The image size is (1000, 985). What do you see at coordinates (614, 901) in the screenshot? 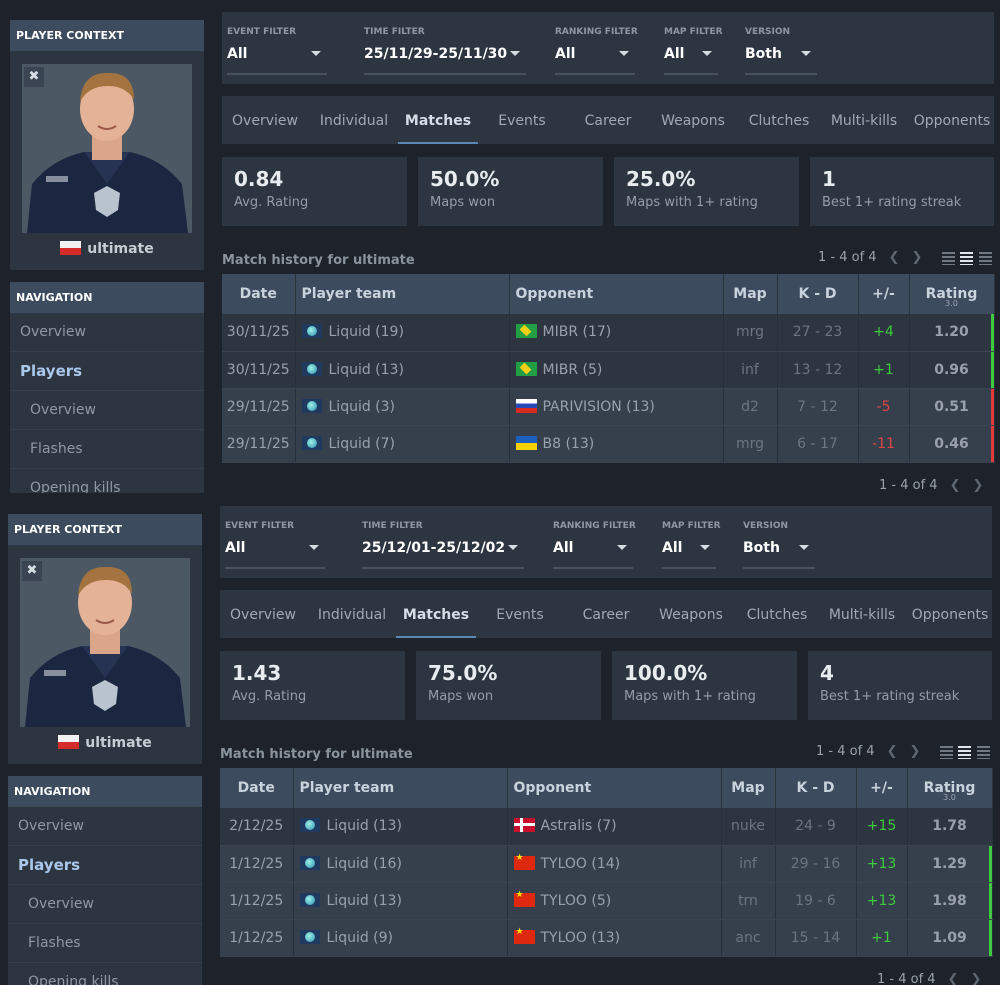
I see `row-opponent: TYLOO (5)` at bounding box center [614, 901].